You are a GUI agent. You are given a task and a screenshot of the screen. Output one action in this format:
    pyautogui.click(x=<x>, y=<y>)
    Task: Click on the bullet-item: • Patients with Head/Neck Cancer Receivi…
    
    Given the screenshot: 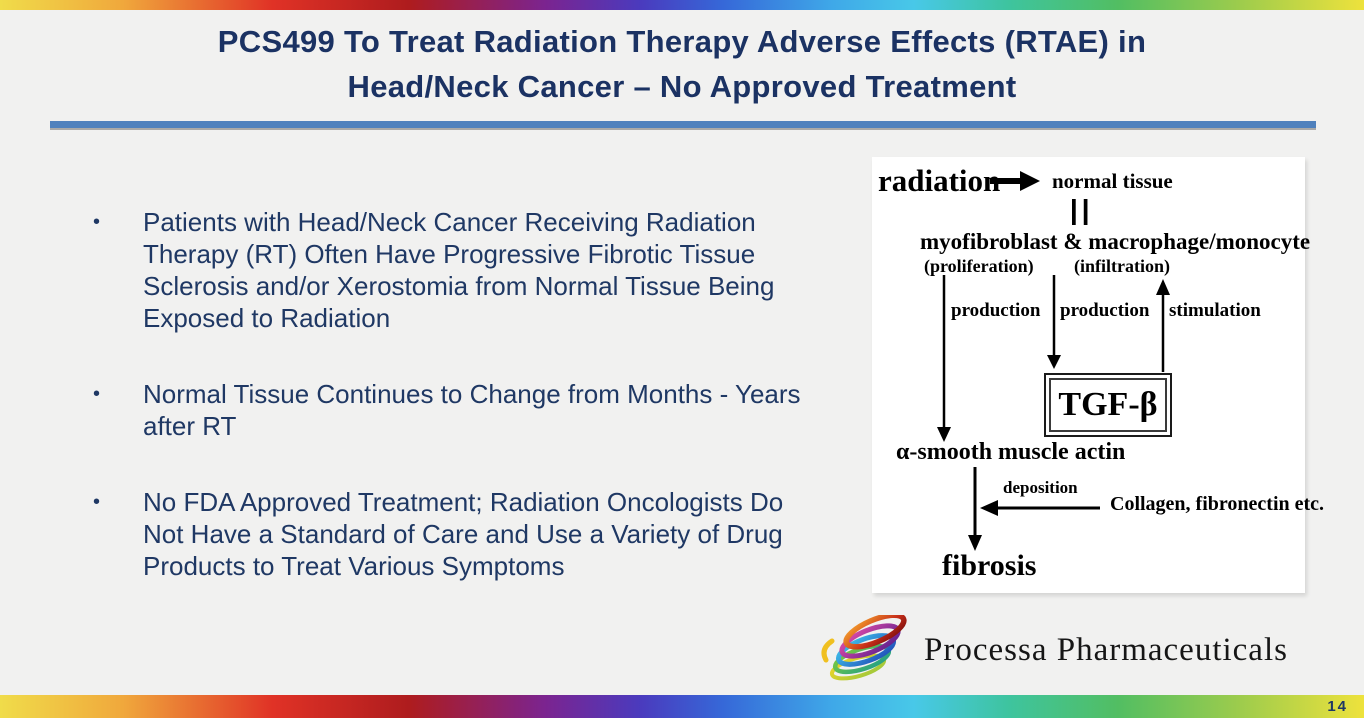 What is the action you would take?
    pyautogui.click(x=488, y=270)
    